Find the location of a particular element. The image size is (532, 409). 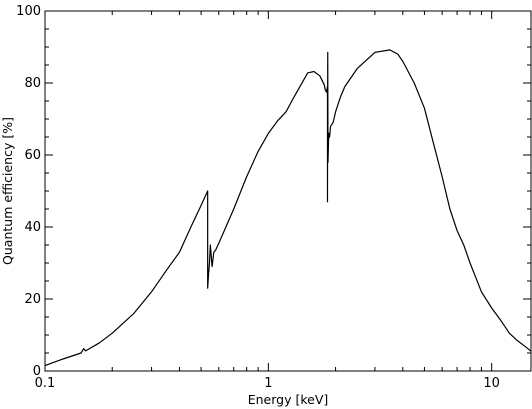

y-tick-label: 0 is located at coordinates (37, 371).